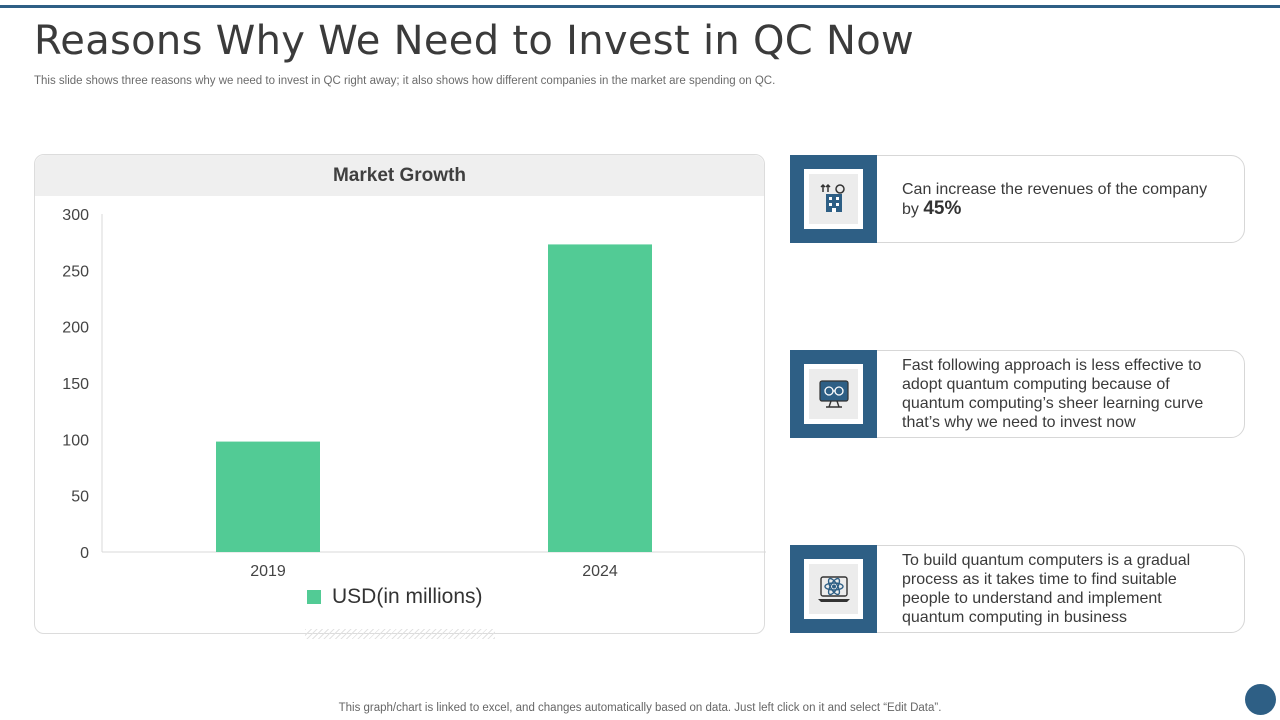 This screenshot has width=1280, height=720. What do you see at coordinates (268, 496) in the screenshot?
I see `bar-2019` at bounding box center [268, 496].